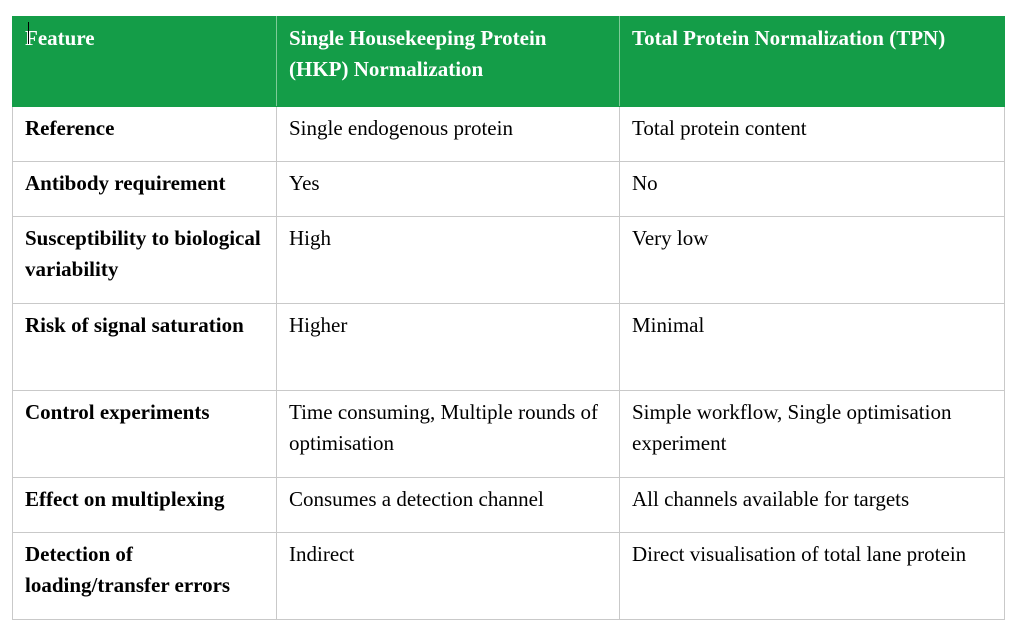 The width and height of the screenshot is (1024, 641). What do you see at coordinates (144, 576) in the screenshot?
I see `feature-cell: Detection of loading/transfer errors` at bounding box center [144, 576].